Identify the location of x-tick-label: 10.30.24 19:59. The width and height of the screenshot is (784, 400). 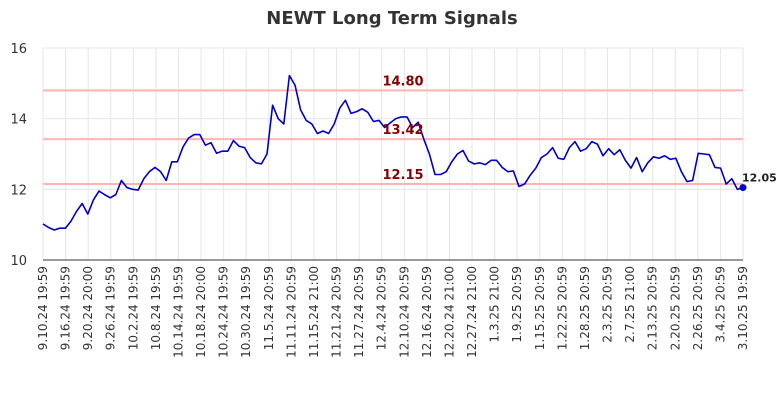
(246, 312).